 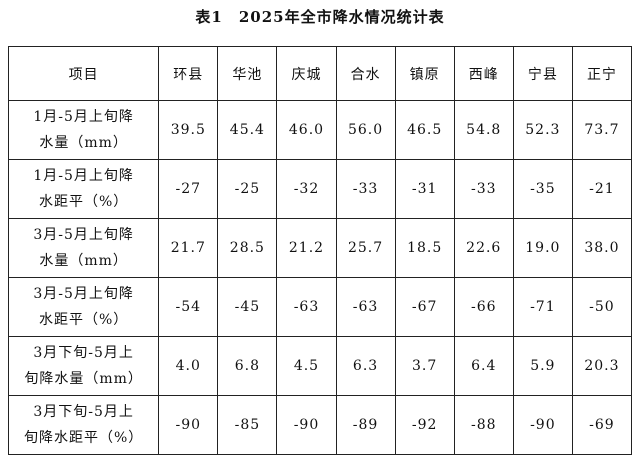 I want to click on value-cell: 21.7, so click(x=188, y=248).